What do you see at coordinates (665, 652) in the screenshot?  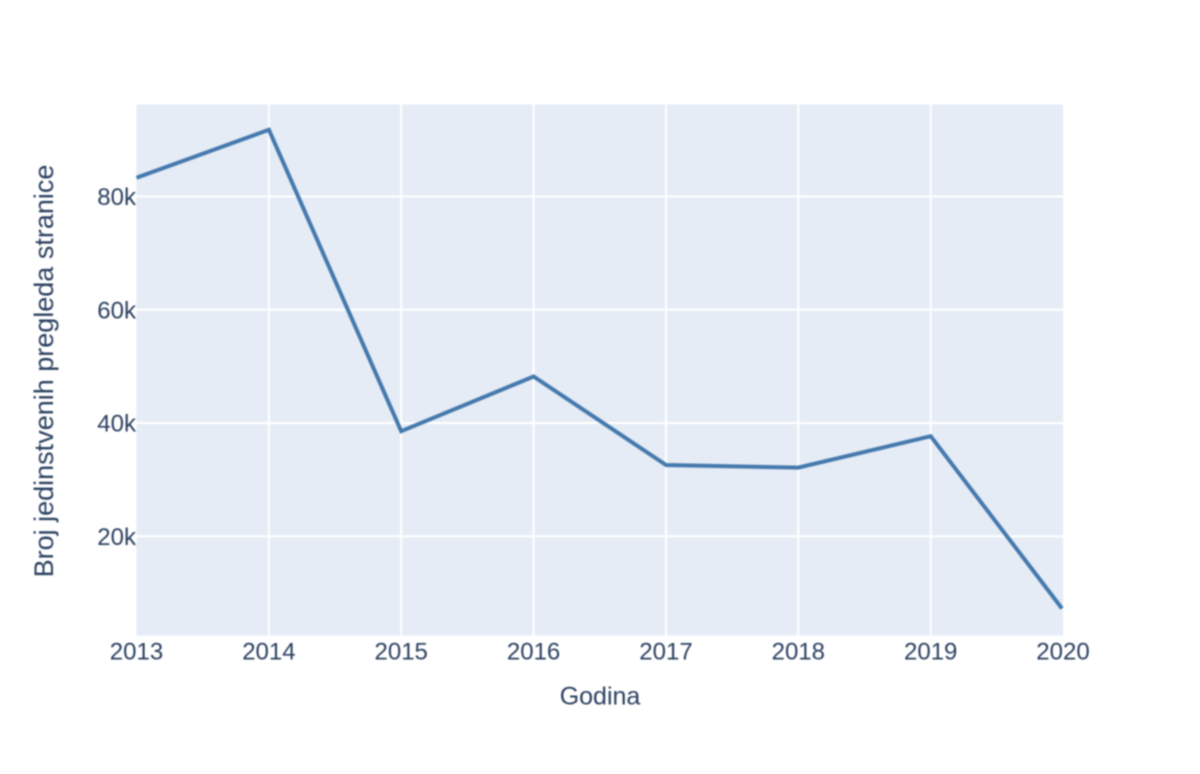 I see `svg-text: 2017` at bounding box center [665, 652].